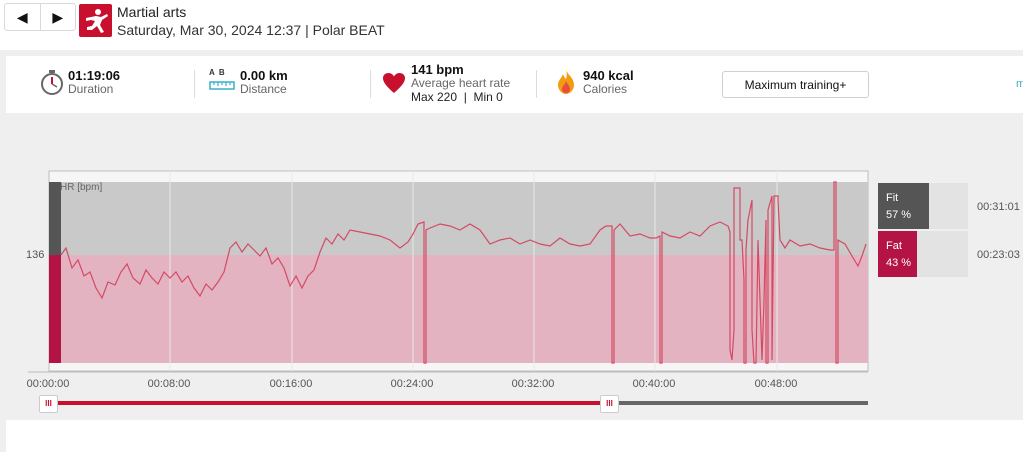 The height and width of the screenshot is (452, 1023). I want to click on hr-axis-label: HR [bpm], so click(81, 187).